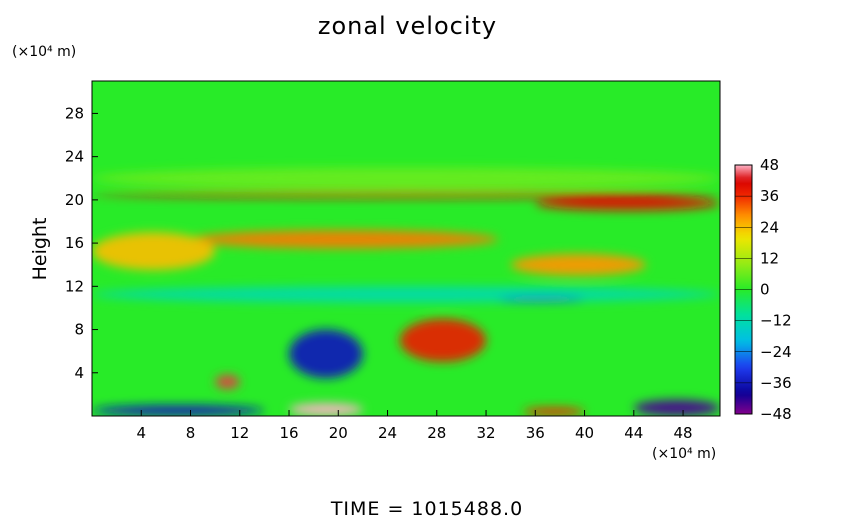  I want to click on x-tick-label: 8, so click(191, 433).